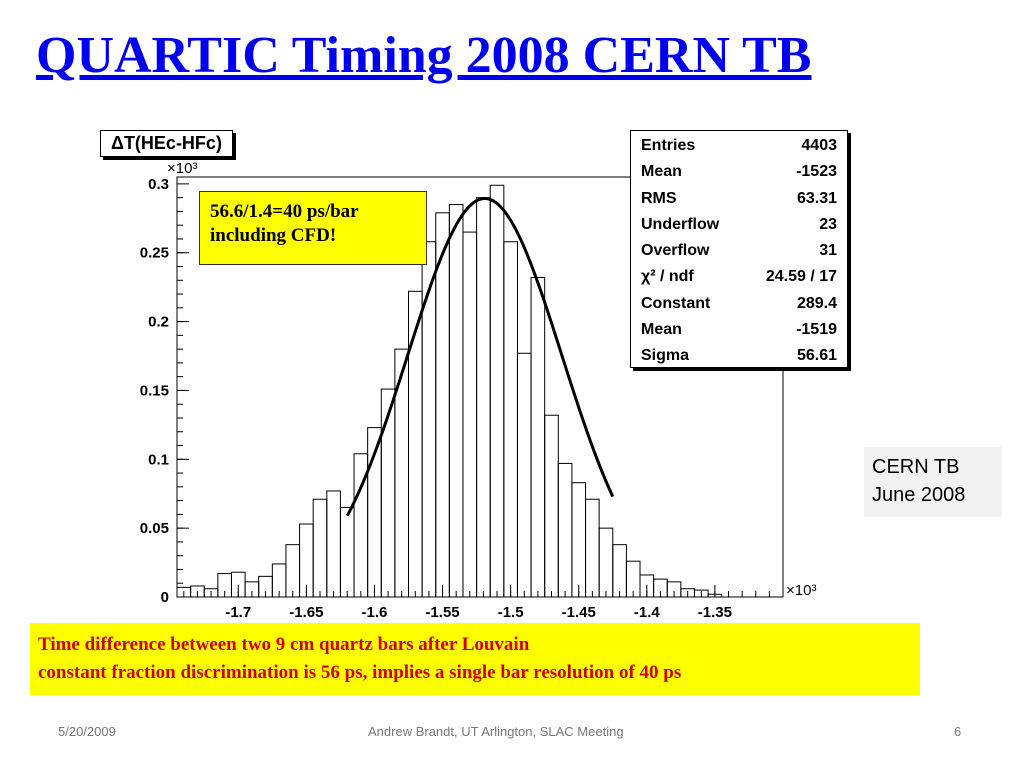  I want to click on slide-title: QUARTIC Timing 2008 CERN TB, so click(424, 55).